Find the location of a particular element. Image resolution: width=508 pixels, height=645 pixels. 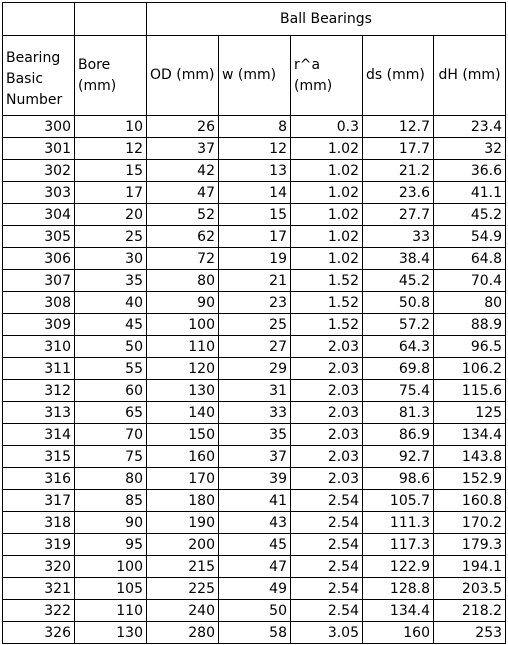

cell-dh: 45.2 is located at coordinates (469, 214).